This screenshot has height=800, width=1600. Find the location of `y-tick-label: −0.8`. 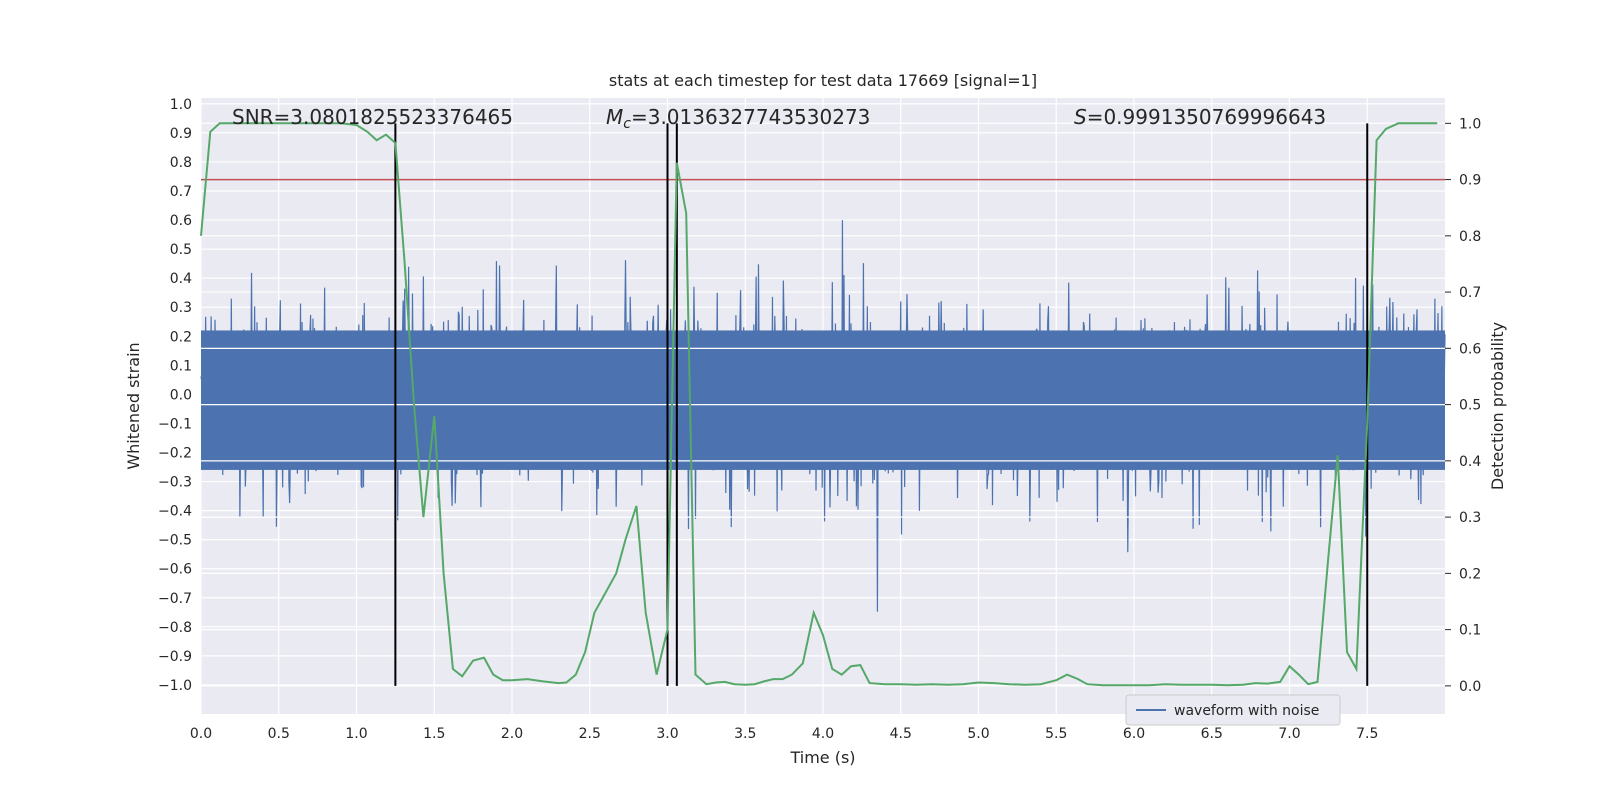

y-tick-label: −0.8 is located at coordinates (175, 628).